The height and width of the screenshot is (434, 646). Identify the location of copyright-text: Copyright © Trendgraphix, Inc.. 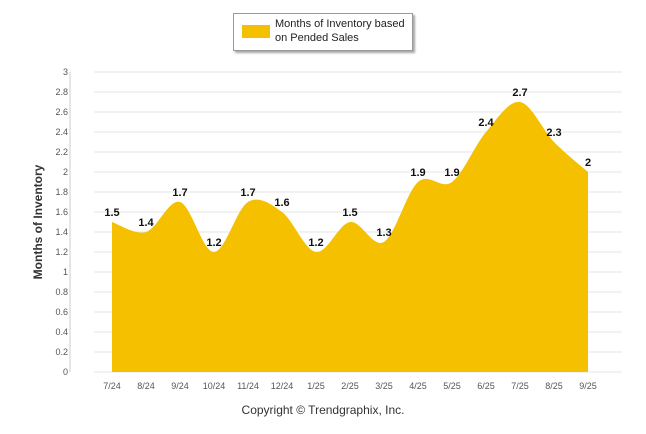
(323, 410).